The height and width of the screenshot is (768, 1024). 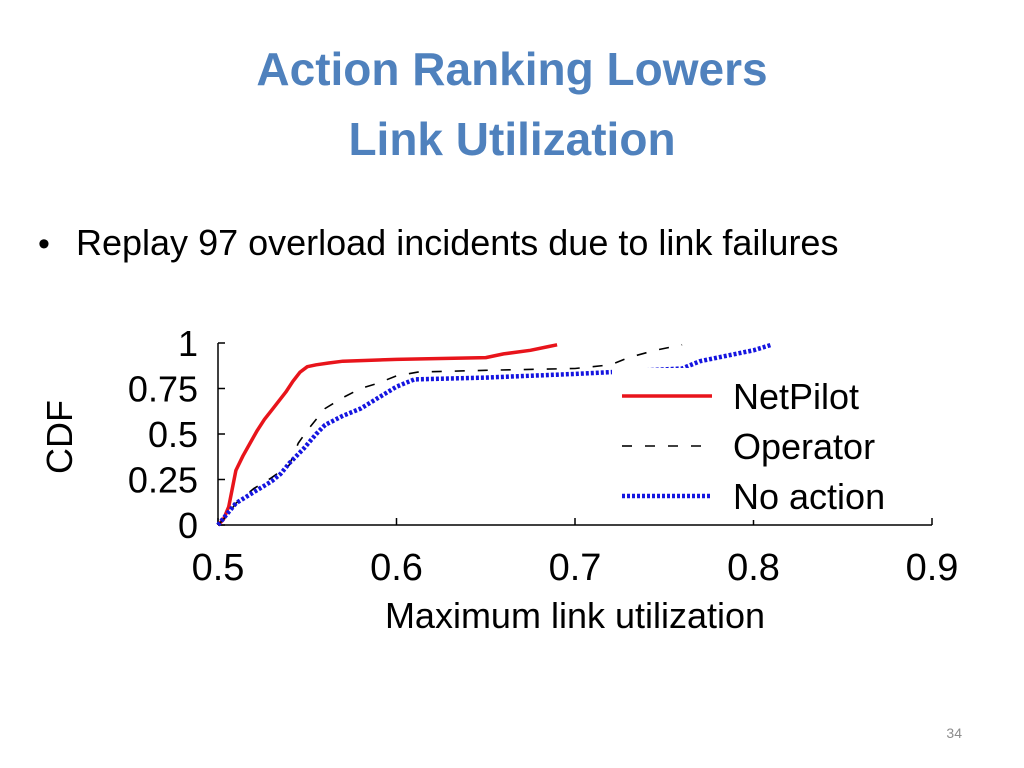 I want to click on slide-number: 34, so click(x=954, y=733).